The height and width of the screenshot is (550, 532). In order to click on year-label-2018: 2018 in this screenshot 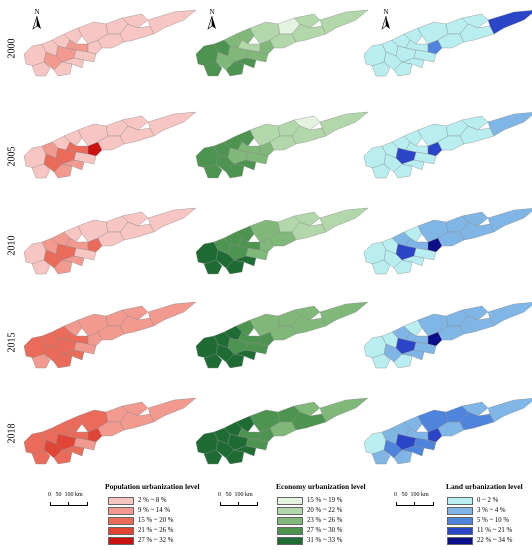, I will do `click(12, 433)`.